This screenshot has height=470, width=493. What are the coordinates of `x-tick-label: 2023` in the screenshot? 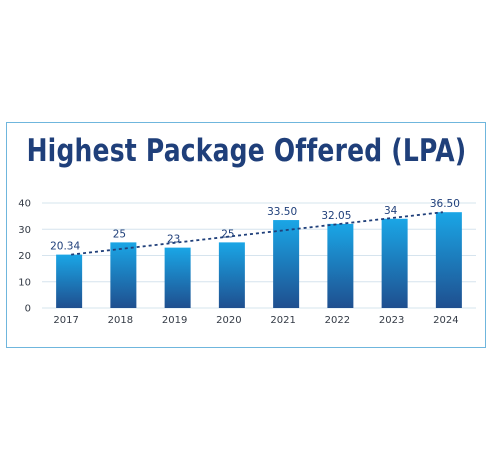 It's located at (391, 320).